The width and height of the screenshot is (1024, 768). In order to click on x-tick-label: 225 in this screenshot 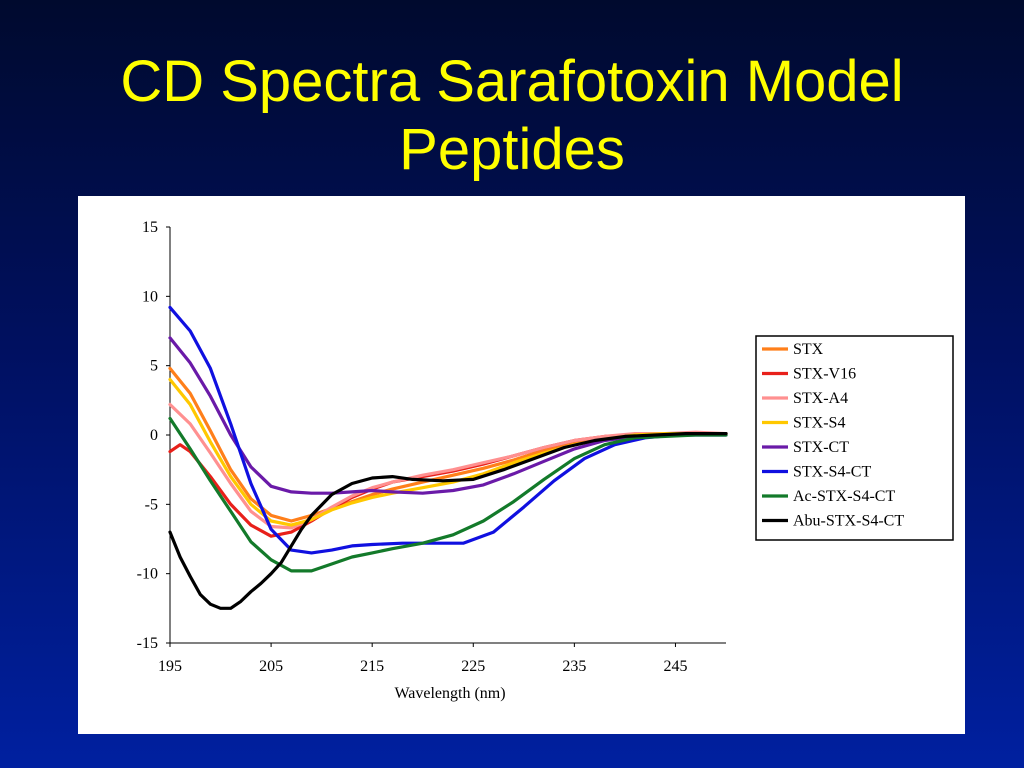, I will do `click(473, 666)`.